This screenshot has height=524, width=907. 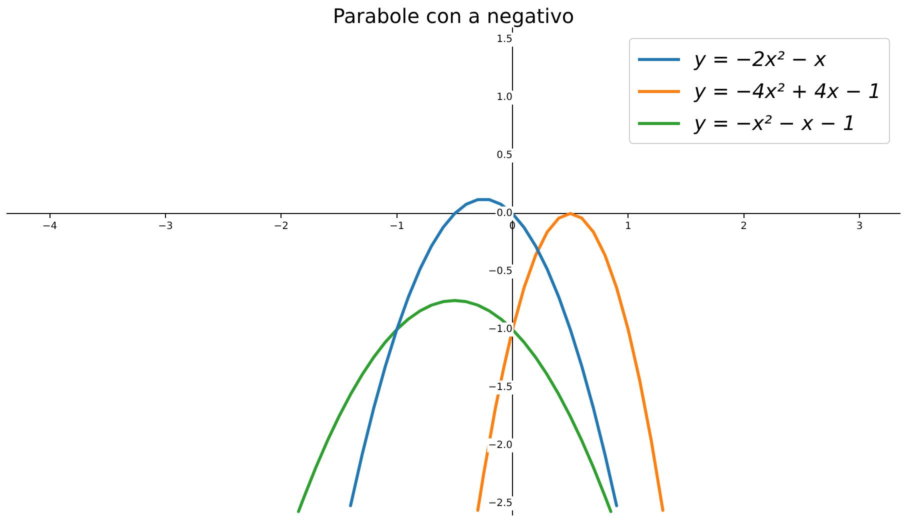 I want to click on y-tick-label: −1.0, so click(x=500, y=330).